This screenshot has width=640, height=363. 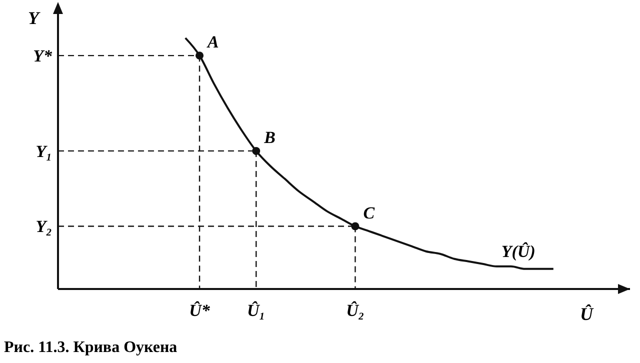 What do you see at coordinates (212, 42) in the screenshot?
I see `annotation: A` at bounding box center [212, 42].